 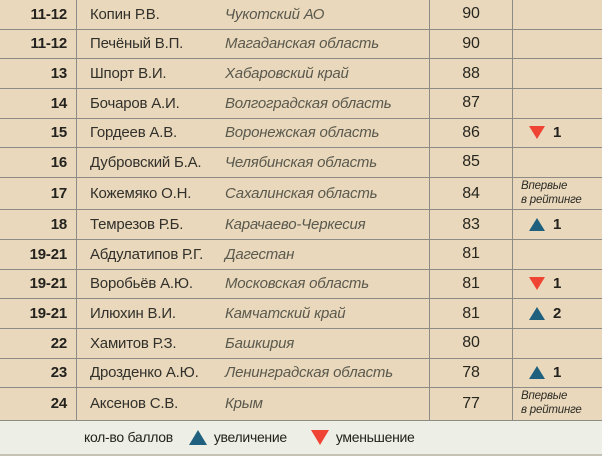 I want to click on rank-cell: 22, so click(x=38, y=343).